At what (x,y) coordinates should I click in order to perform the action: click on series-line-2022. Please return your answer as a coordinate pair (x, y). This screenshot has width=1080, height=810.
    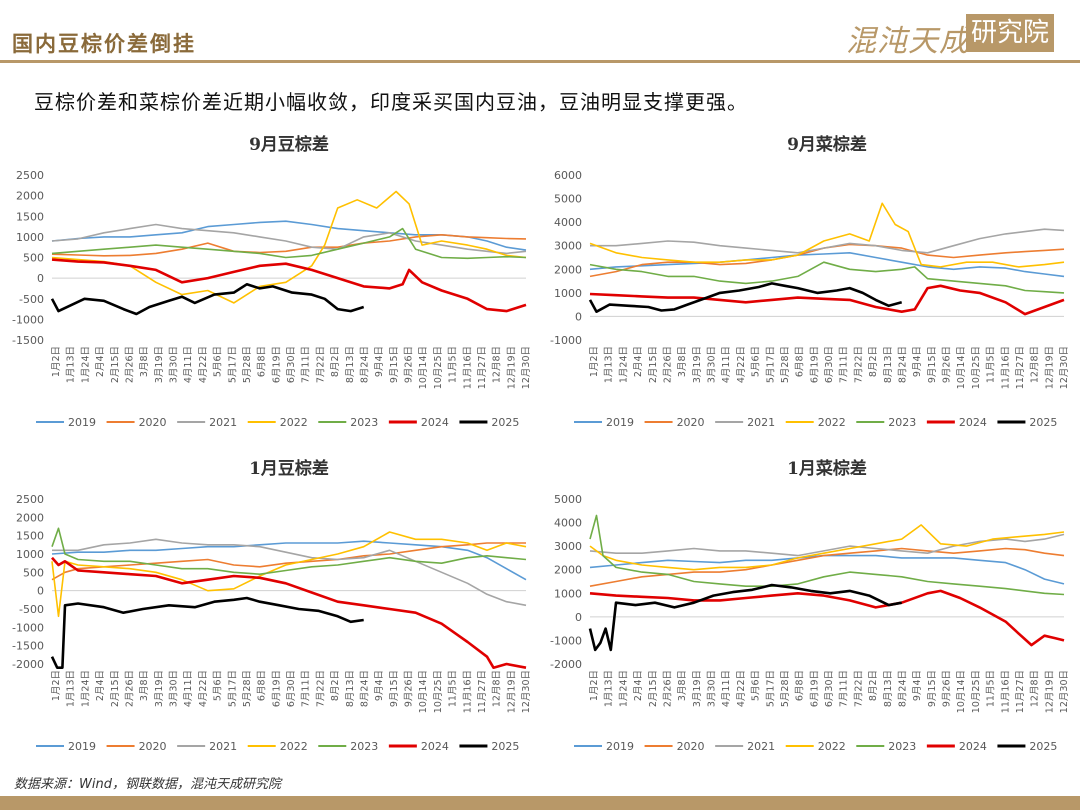
    Looking at the image, I should click on (289, 247).